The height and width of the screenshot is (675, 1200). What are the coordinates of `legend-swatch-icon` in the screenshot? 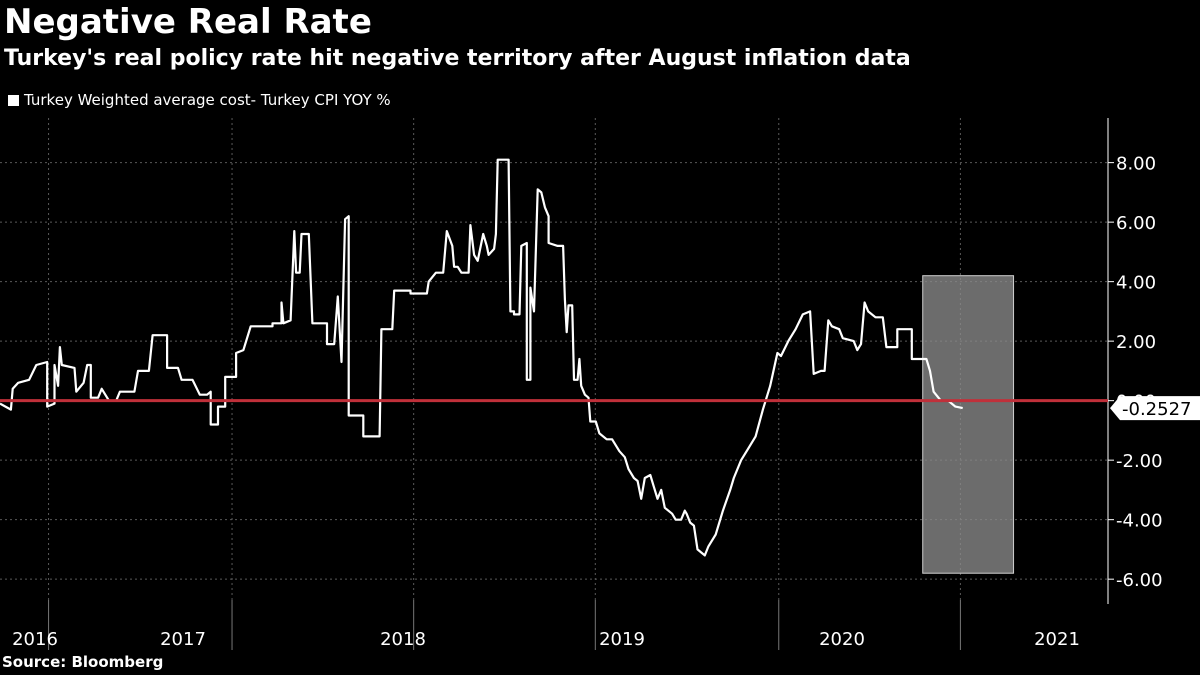 It's located at (13, 100).